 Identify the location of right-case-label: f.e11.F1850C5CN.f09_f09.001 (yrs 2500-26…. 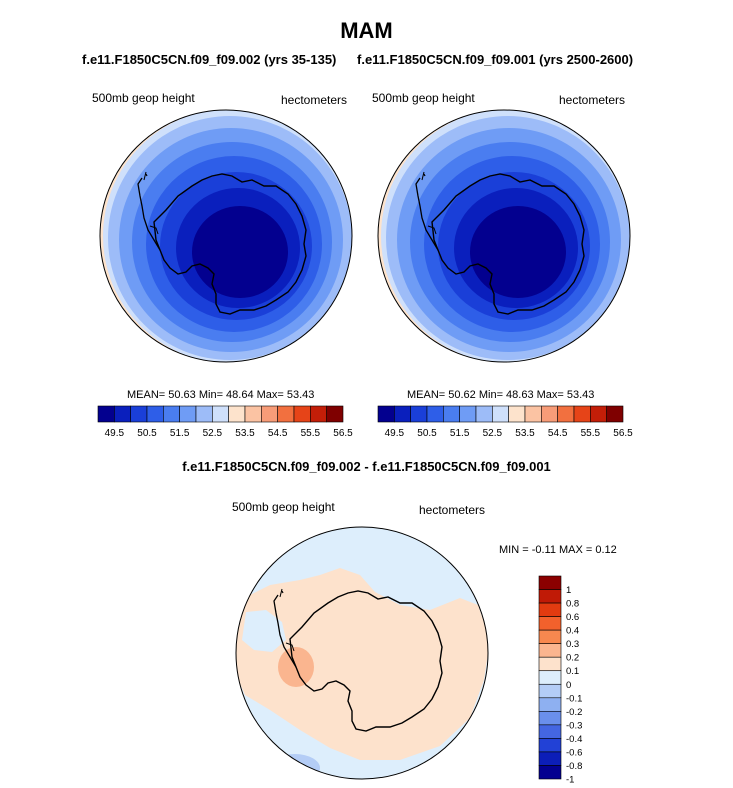
(495, 59).